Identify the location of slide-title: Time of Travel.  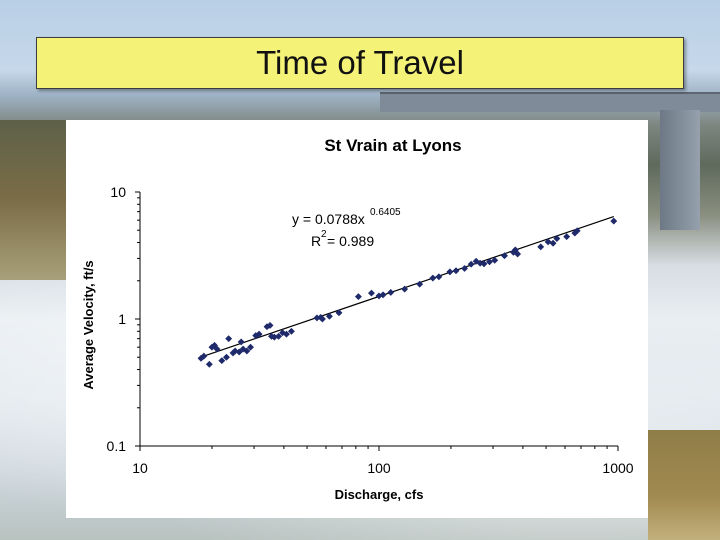
(360, 62).